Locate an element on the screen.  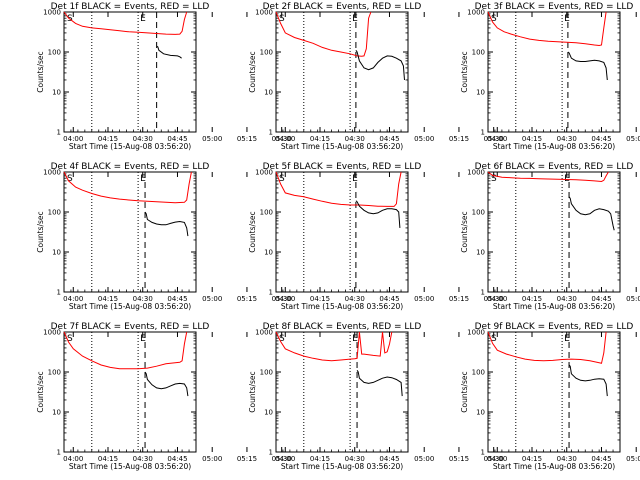
panel-4-x-tick-label: 05:15 is located at coordinates (247, 299).